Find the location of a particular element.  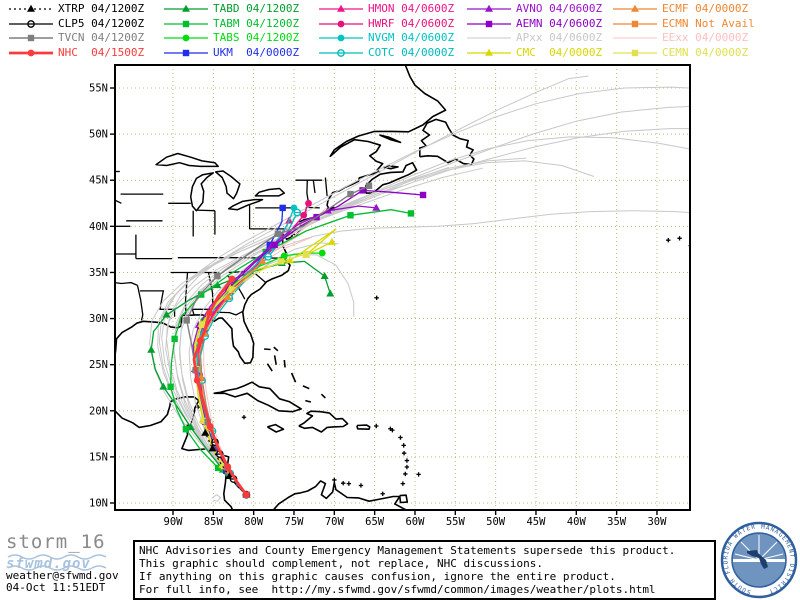

nvgm-marker-icon is located at coordinates (341, 38).